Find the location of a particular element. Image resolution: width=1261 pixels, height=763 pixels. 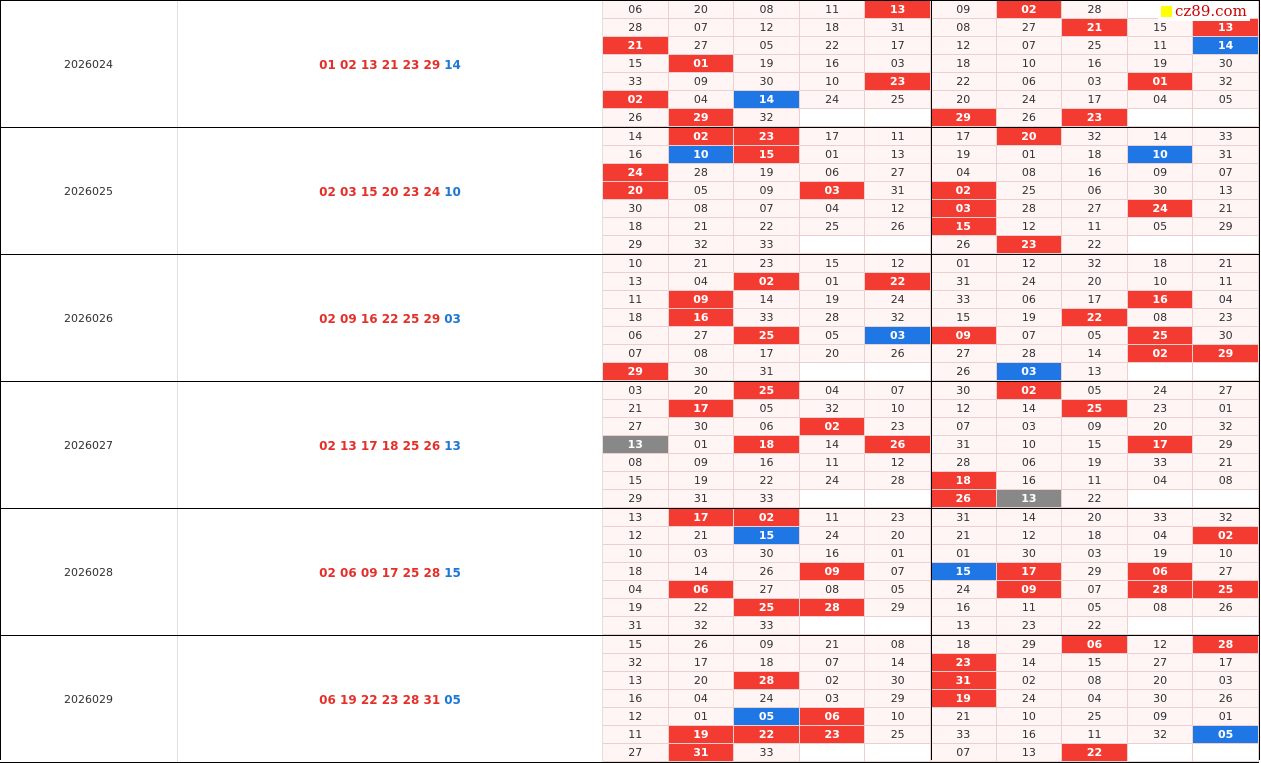

highlight-cell: 21 is located at coordinates (1095, 28).